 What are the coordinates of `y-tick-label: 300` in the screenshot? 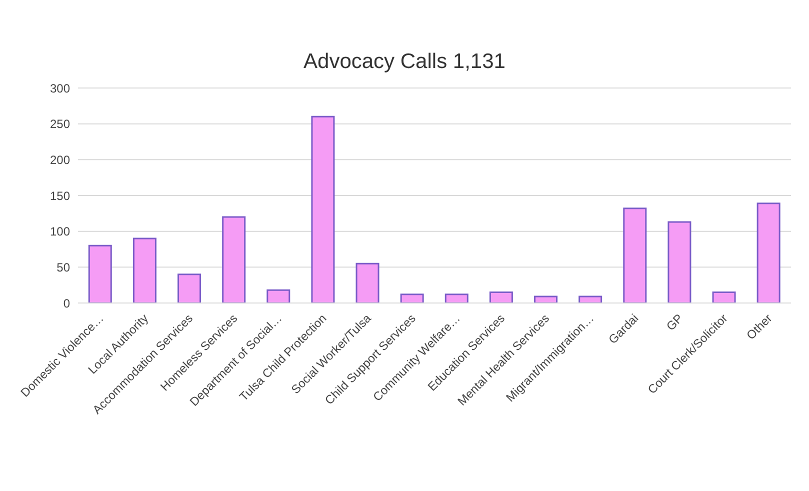 It's located at (60, 88).